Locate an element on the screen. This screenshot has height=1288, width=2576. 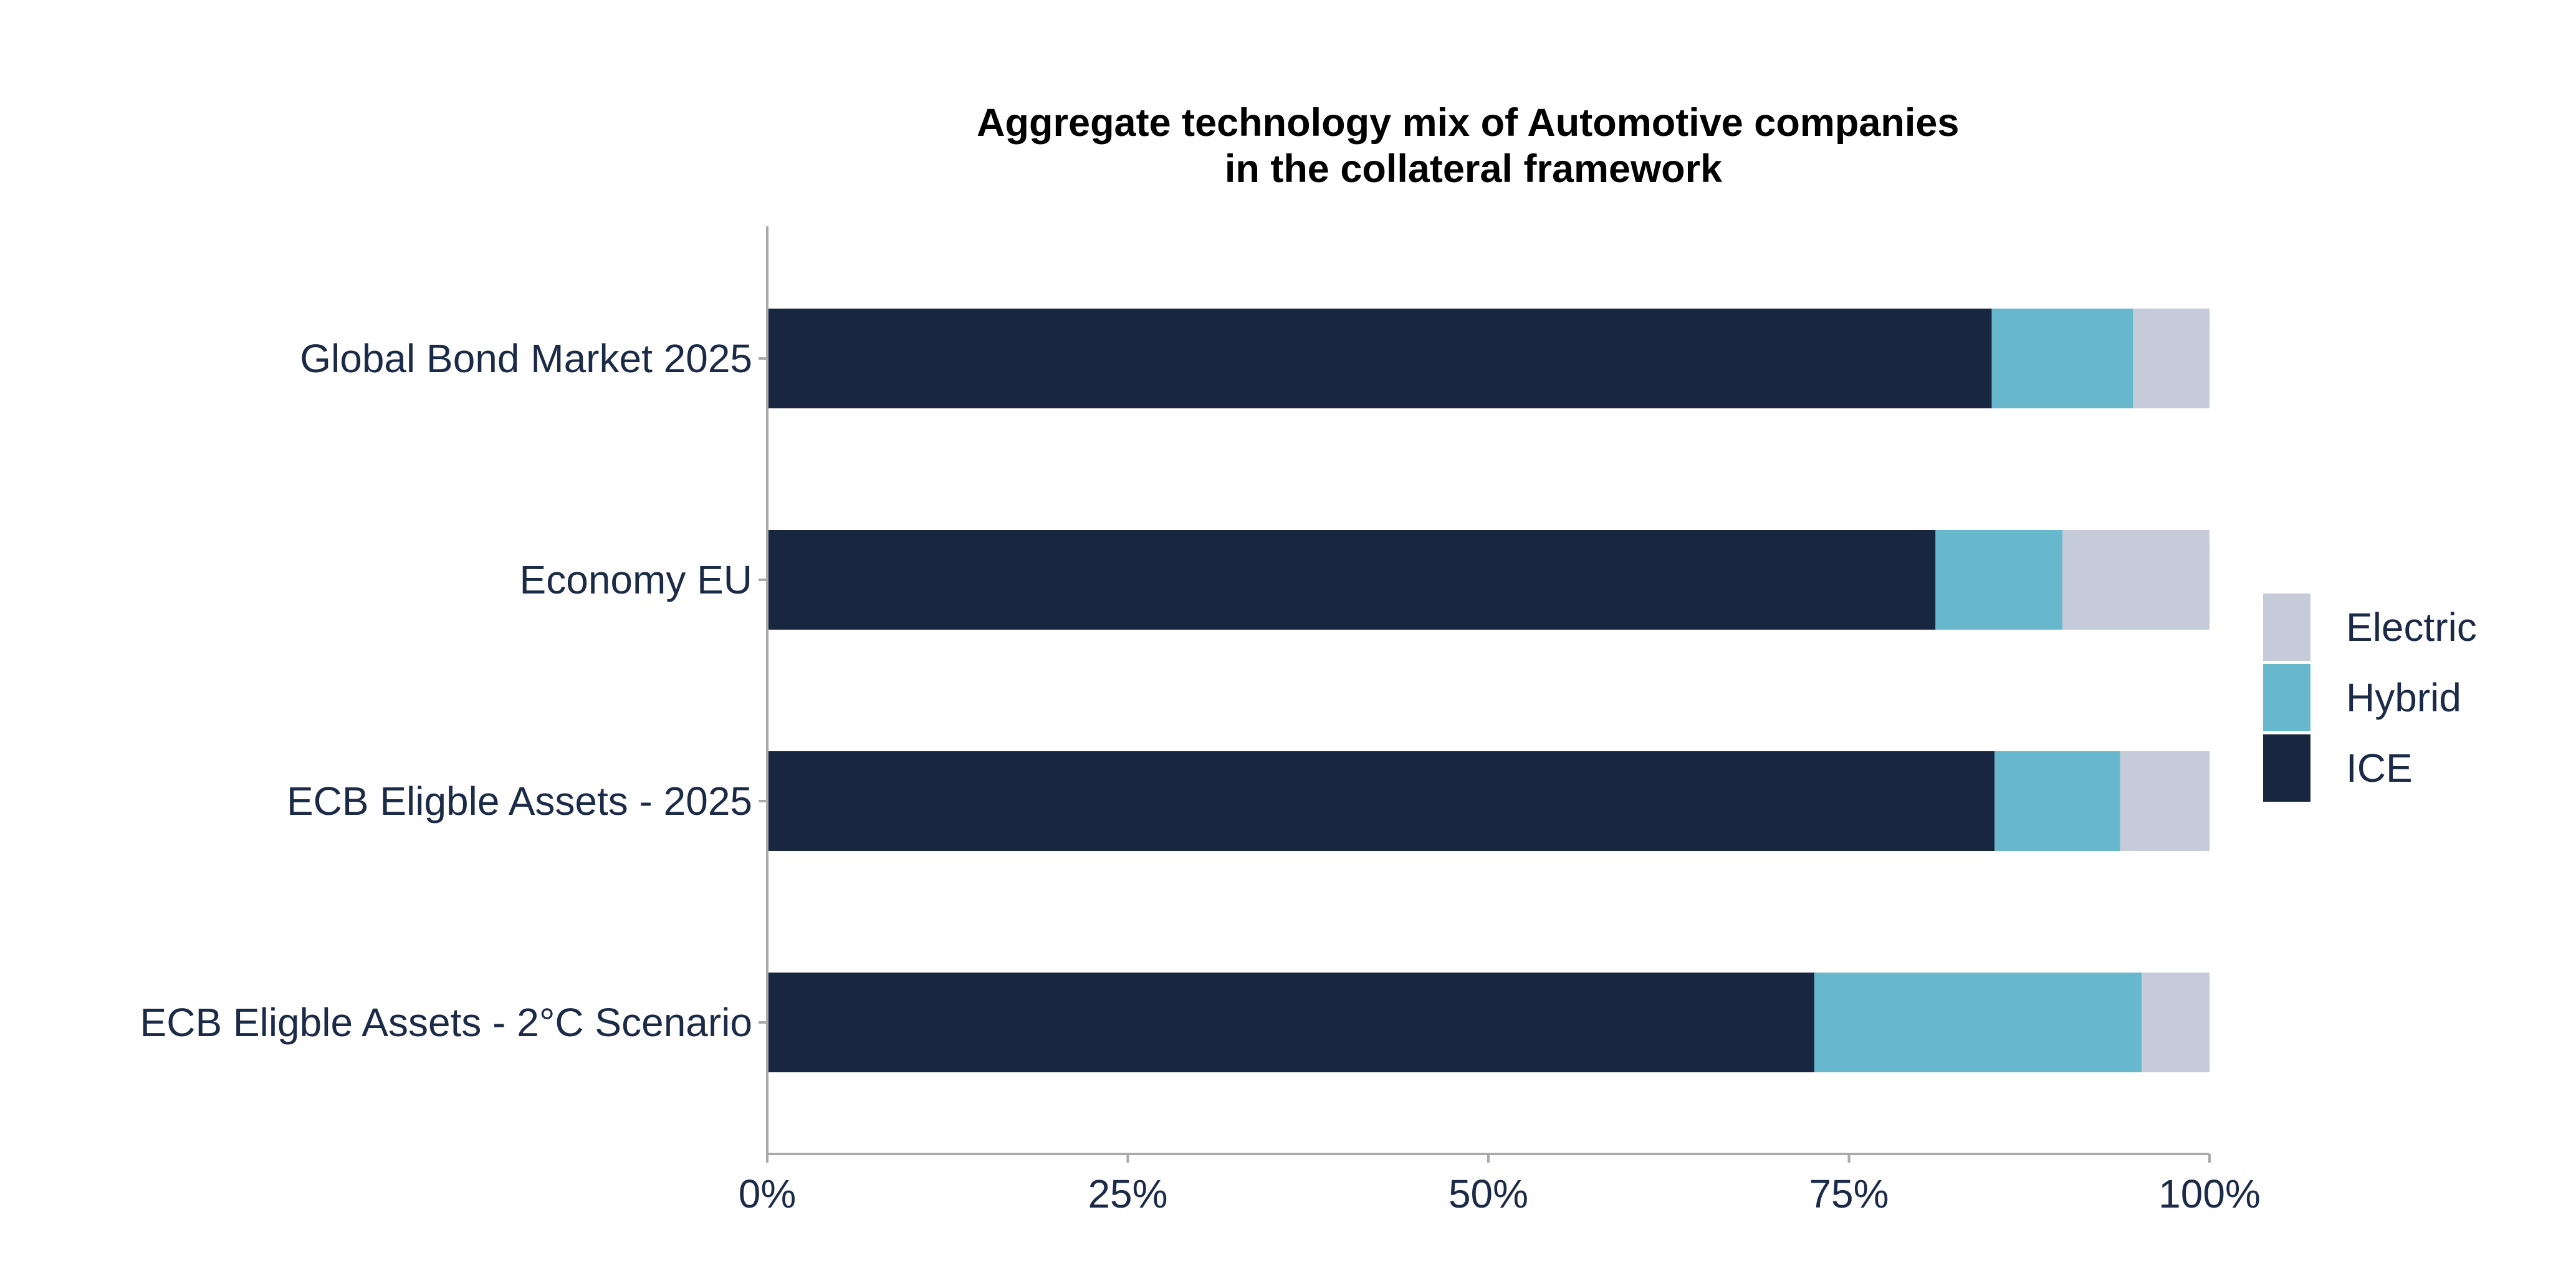
legend-key-electric is located at coordinates (2287, 627).